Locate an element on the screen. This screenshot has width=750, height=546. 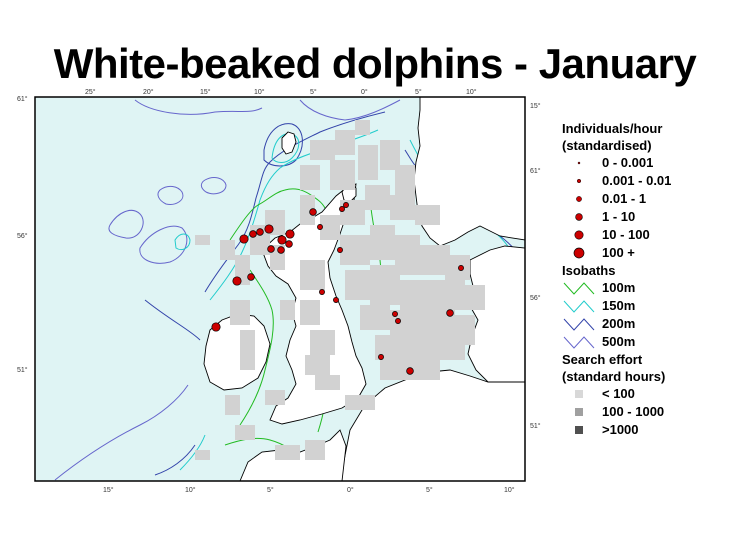
tick-right: 15° is located at coordinates (535, 106).